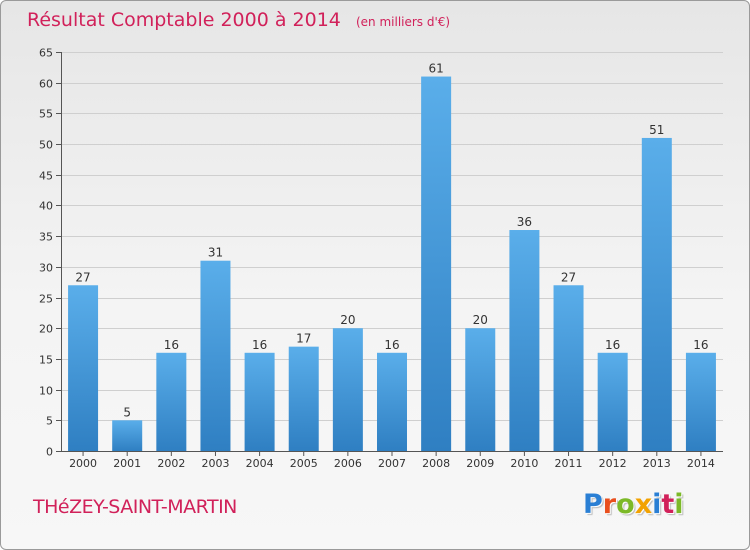  What do you see at coordinates (656, 130) in the screenshot?
I see `bar-value-label: 51` at bounding box center [656, 130].